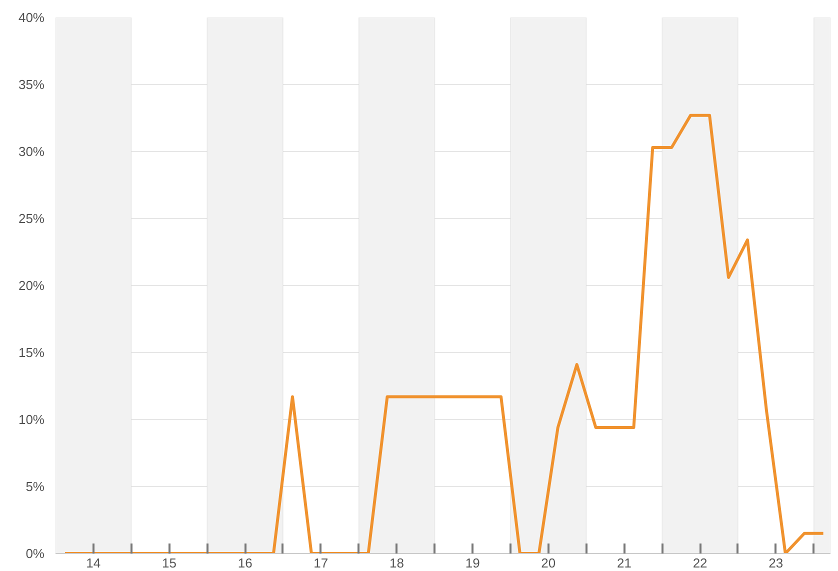 This screenshot has width=838, height=571. I want to click on x-tick-label: 16, so click(245, 563).